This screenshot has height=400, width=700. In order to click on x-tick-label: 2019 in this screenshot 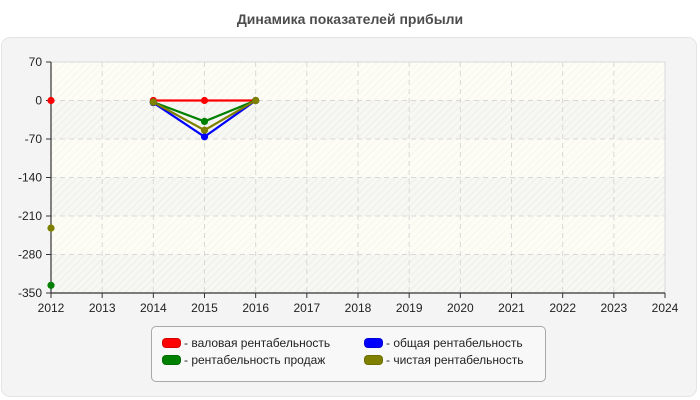, I will do `click(409, 308)`.